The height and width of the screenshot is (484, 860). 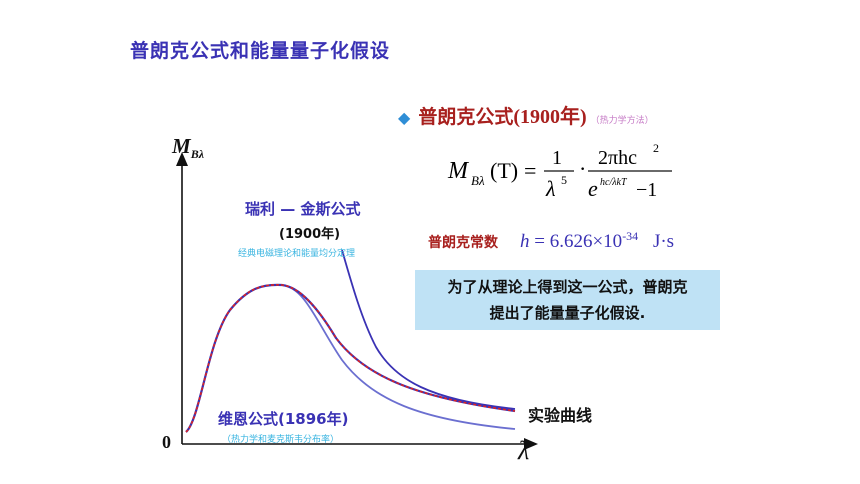 I want to click on formula-frac2-den-sup: hc/λkT, so click(x=614, y=182).